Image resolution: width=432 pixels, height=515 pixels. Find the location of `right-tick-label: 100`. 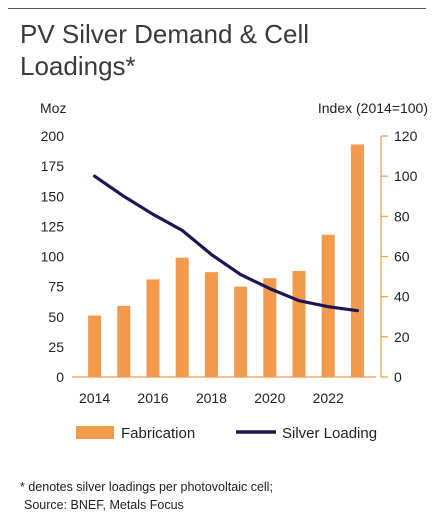

right-tick-label: 100 is located at coordinates (406, 176).